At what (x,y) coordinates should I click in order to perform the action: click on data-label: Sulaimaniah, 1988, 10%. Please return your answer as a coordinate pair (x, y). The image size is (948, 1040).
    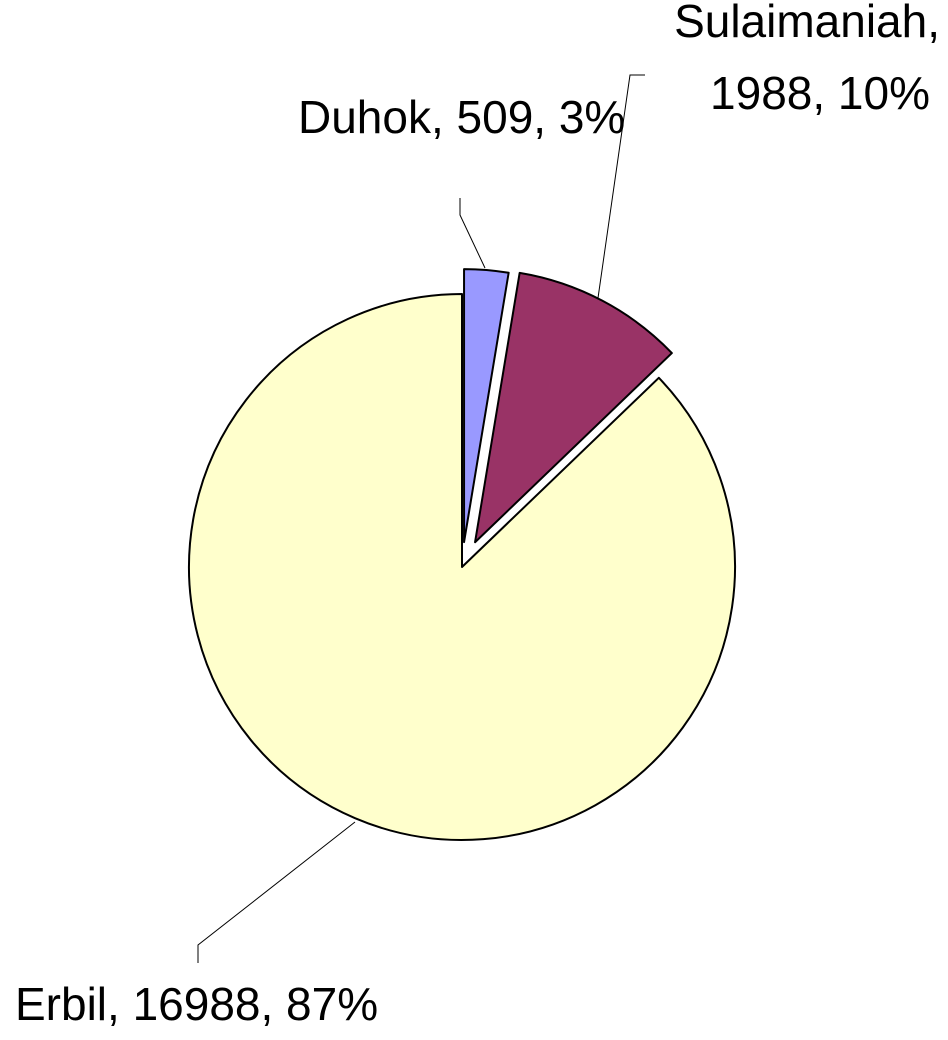
    Looking at the image, I should click on (807, 59).